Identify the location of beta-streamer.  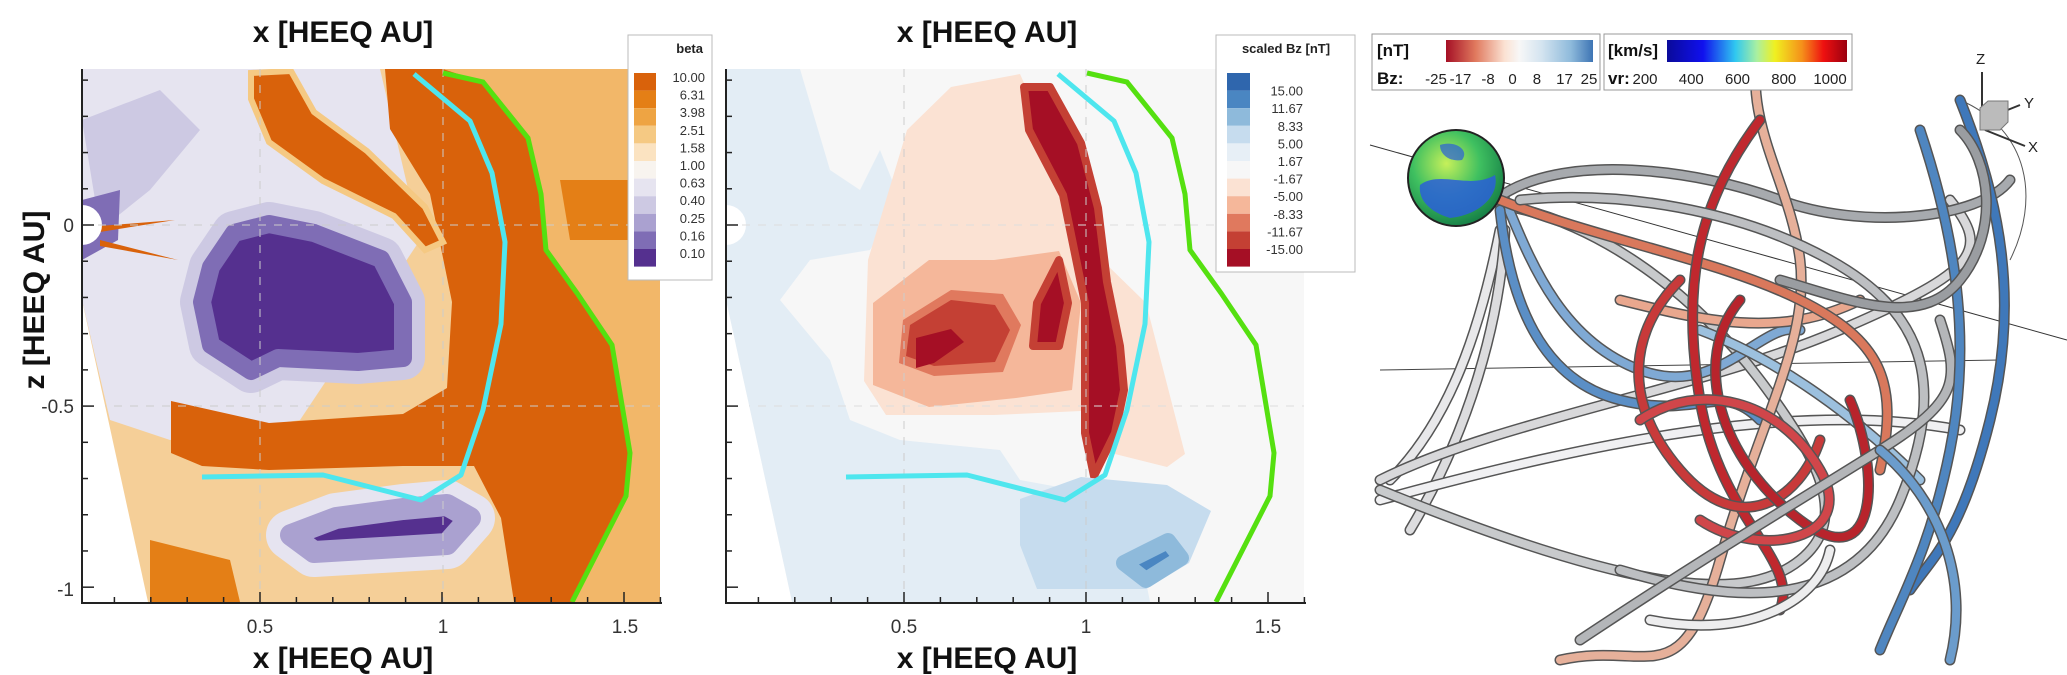
(139, 240).